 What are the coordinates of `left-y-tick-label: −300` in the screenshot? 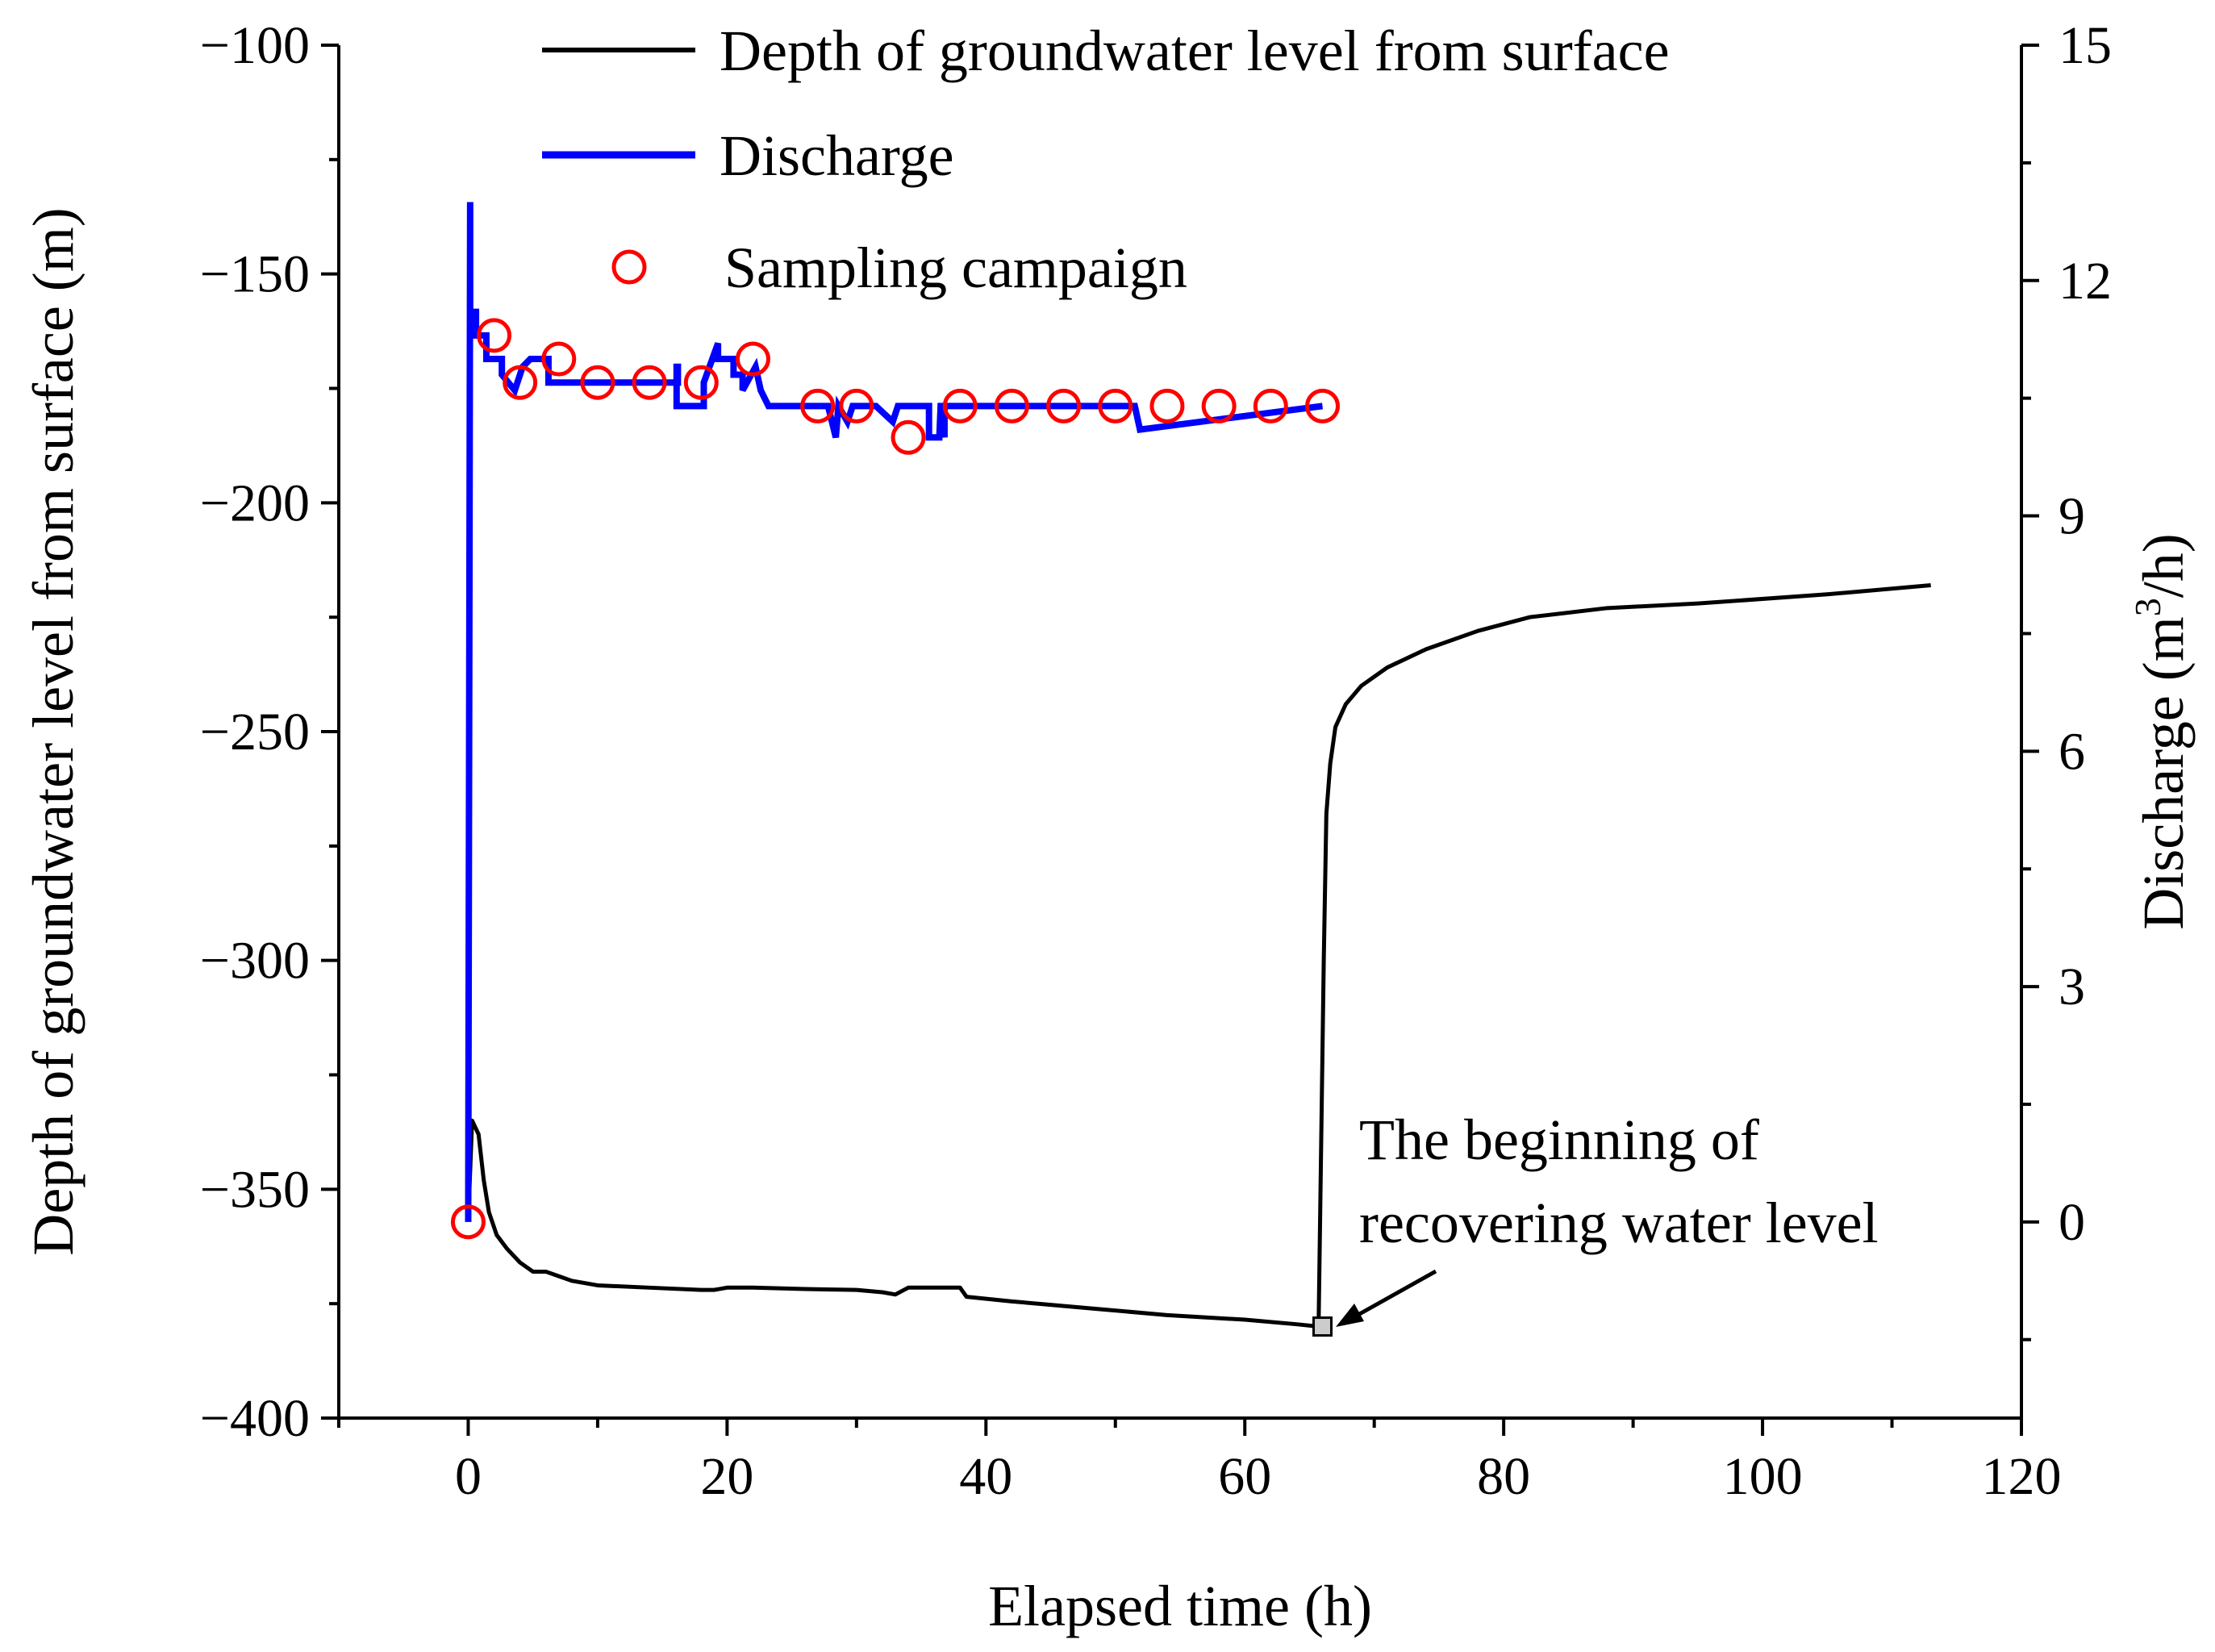 It's located at (255, 962).